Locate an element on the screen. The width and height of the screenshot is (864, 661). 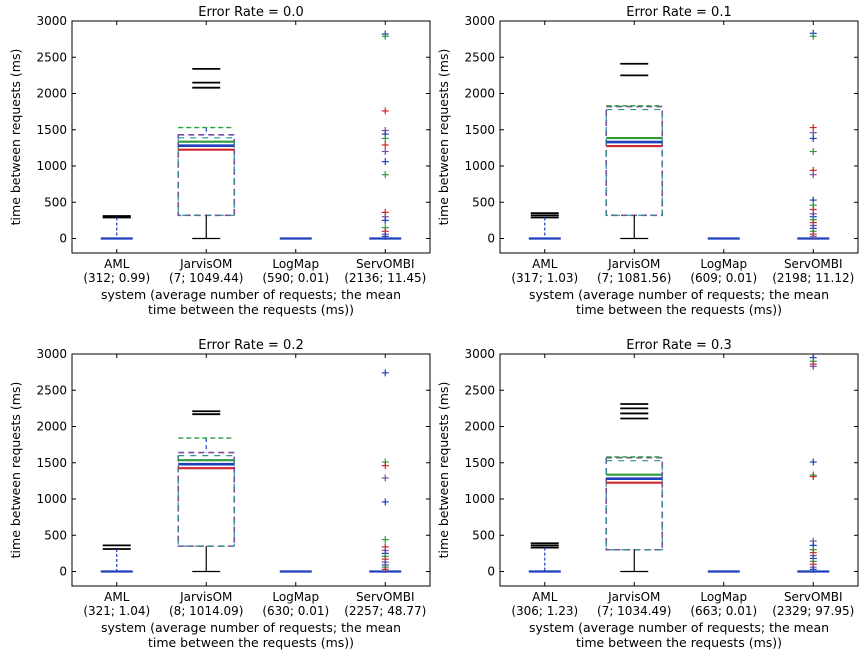
x-tick-stats: (306; 1.23) is located at coordinates (544, 611).